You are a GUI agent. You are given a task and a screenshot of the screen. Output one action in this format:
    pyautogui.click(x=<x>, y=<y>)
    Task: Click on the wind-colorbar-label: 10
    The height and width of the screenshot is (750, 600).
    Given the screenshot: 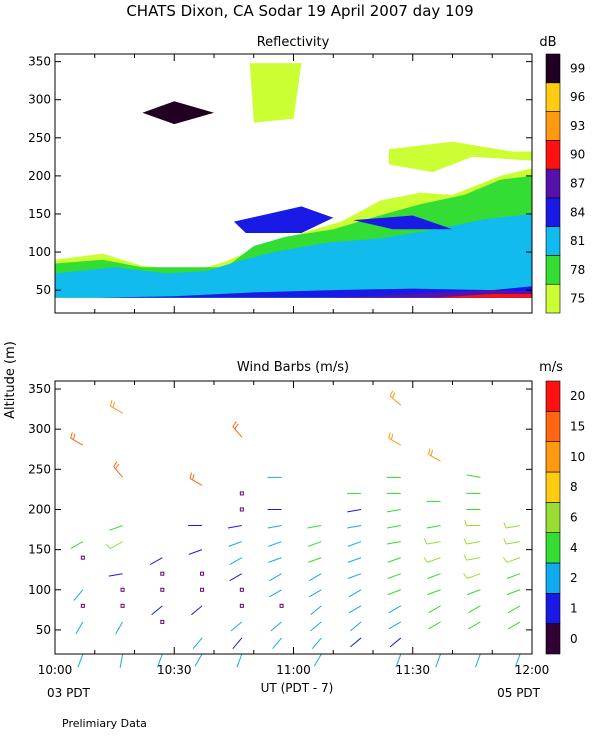 What is the action you would take?
    pyautogui.click(x=577, y=457)
    